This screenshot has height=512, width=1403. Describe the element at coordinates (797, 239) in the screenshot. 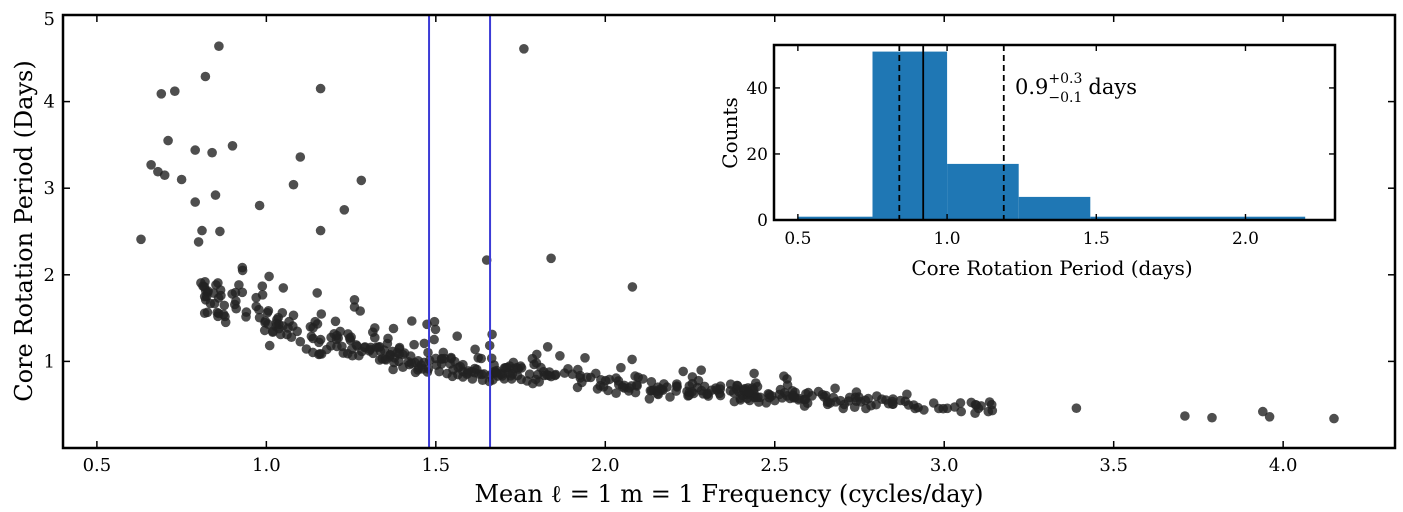

I see `inset-x-tick-label: 0.5` at that location.